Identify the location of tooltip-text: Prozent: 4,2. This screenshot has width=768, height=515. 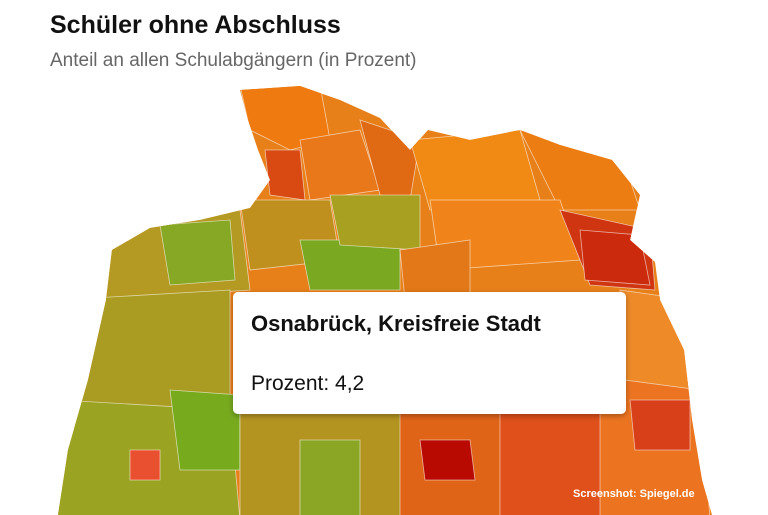
(307, 383).